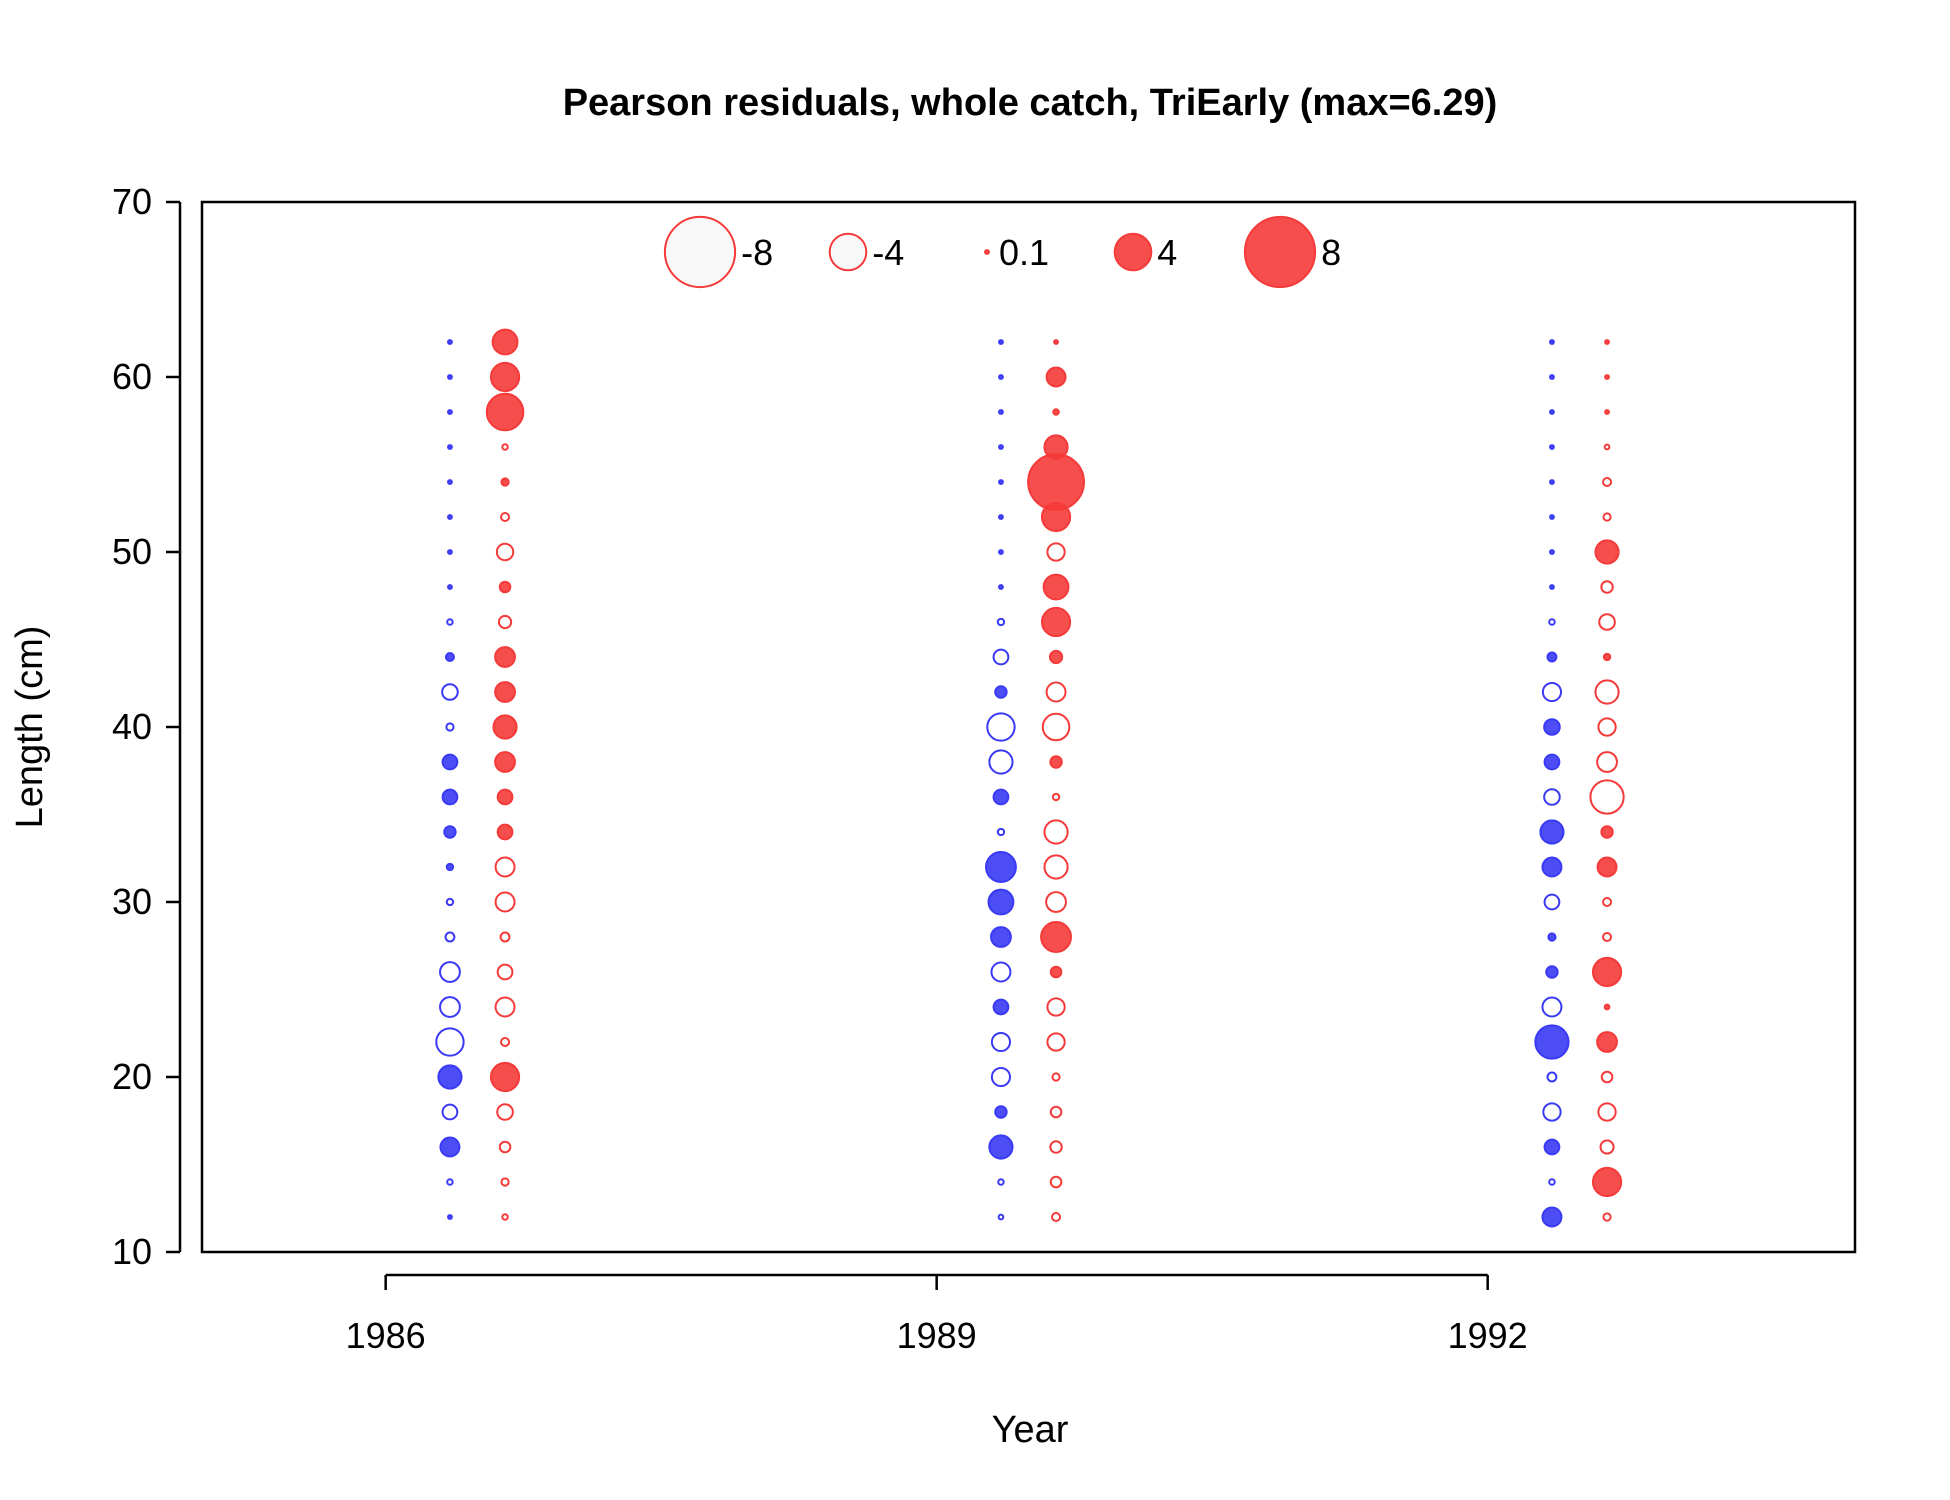 This screenshot has height=1500, width=1950. I want to click on legend-label: -8, so click(757, 252).